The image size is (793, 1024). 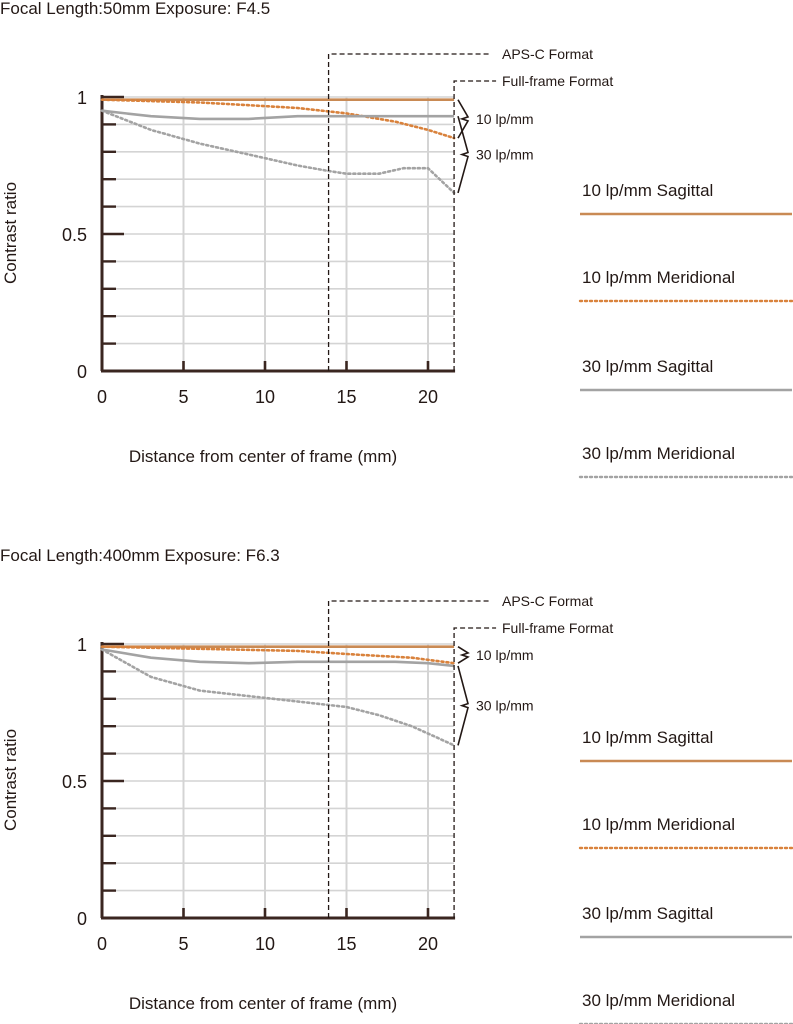 I want to click on chart-title: Focal Length:400mm Exposure: F6.3, so click(x=140, y=555).